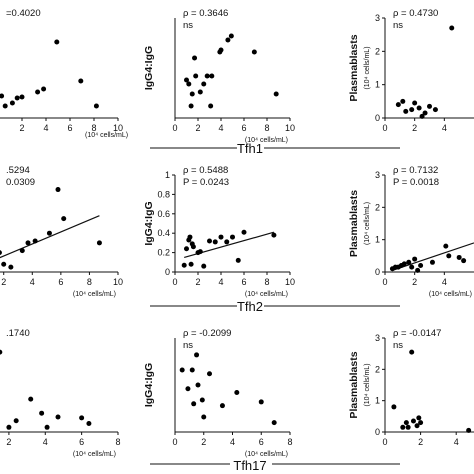  I want to click on stat-label: P = 0.0018, so click(416, 182).